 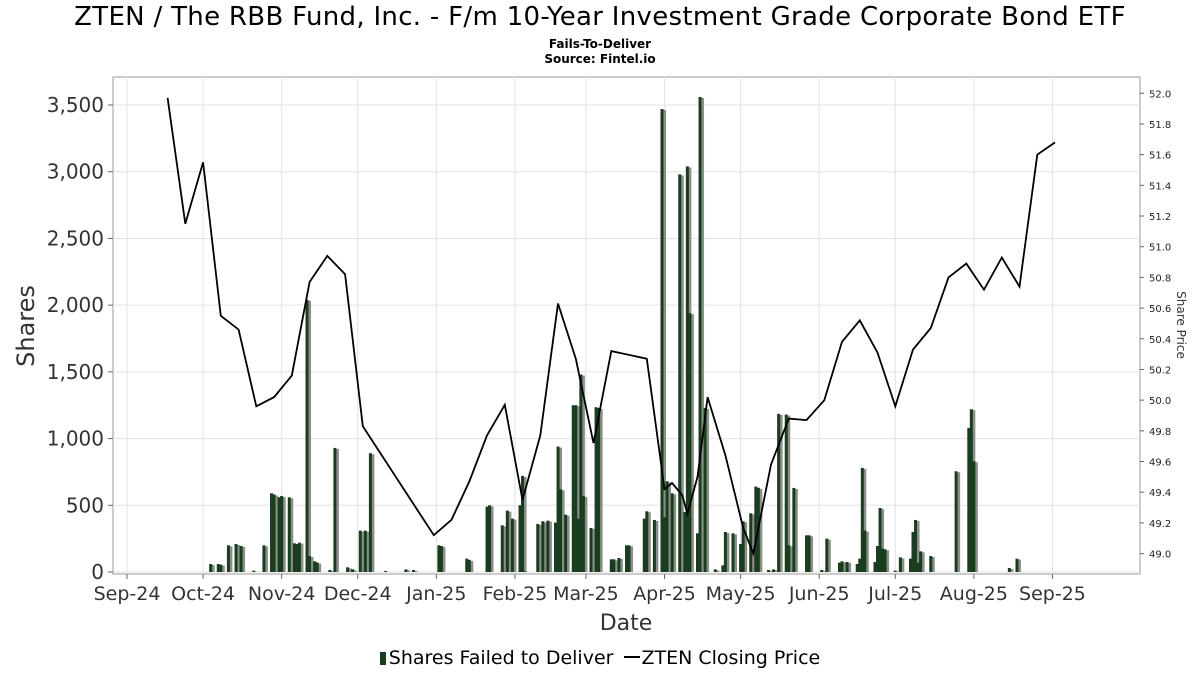 What do you see at coordinates (586, 594) in the screenshot?
I see `x-tick-label: Mar-25` at bounding box center [586, 594].